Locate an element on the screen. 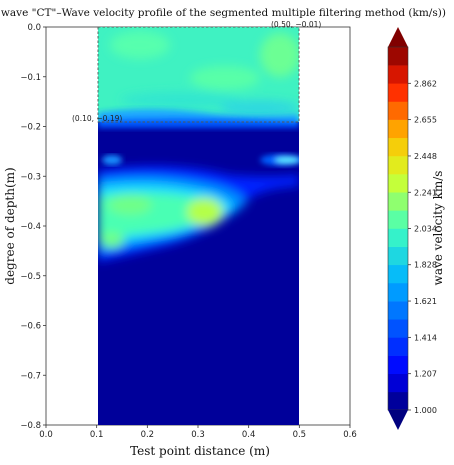 The image size is (454, 465). top-layer-region is located at coordinates (198, 77).